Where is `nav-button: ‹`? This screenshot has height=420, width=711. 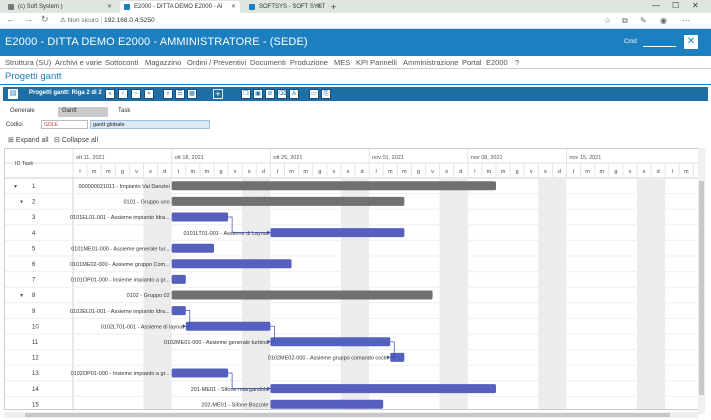 nav-button: ‹ is located at coordinates (123, 94).